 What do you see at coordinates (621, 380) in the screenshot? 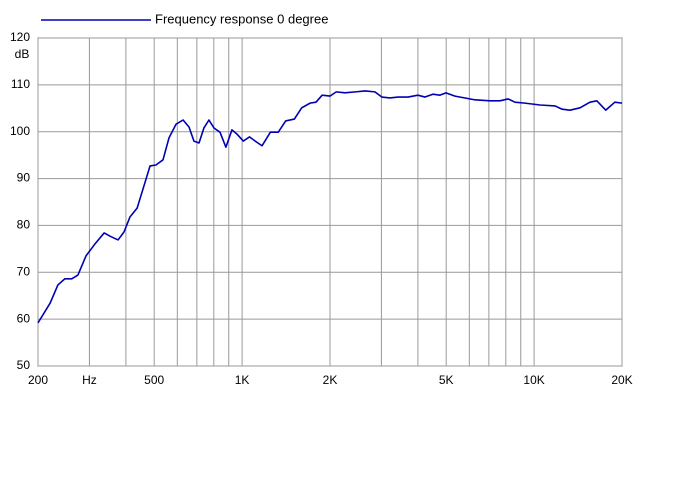
I see `x-tick-label: 20K` at bounding box center [621, 380].